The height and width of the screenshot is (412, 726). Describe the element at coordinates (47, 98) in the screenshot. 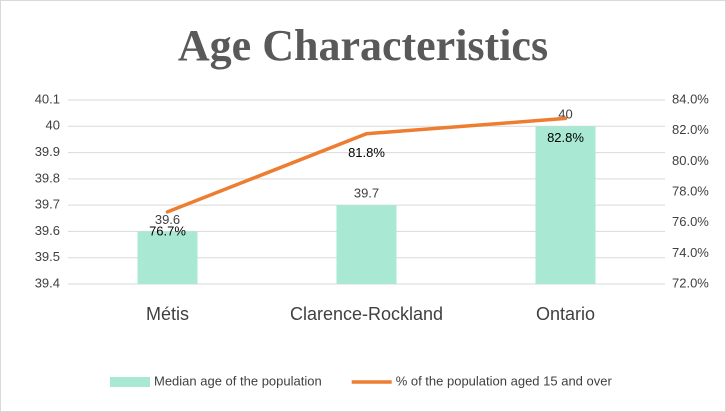

I see `y-tick-label: 40.1` at that location.